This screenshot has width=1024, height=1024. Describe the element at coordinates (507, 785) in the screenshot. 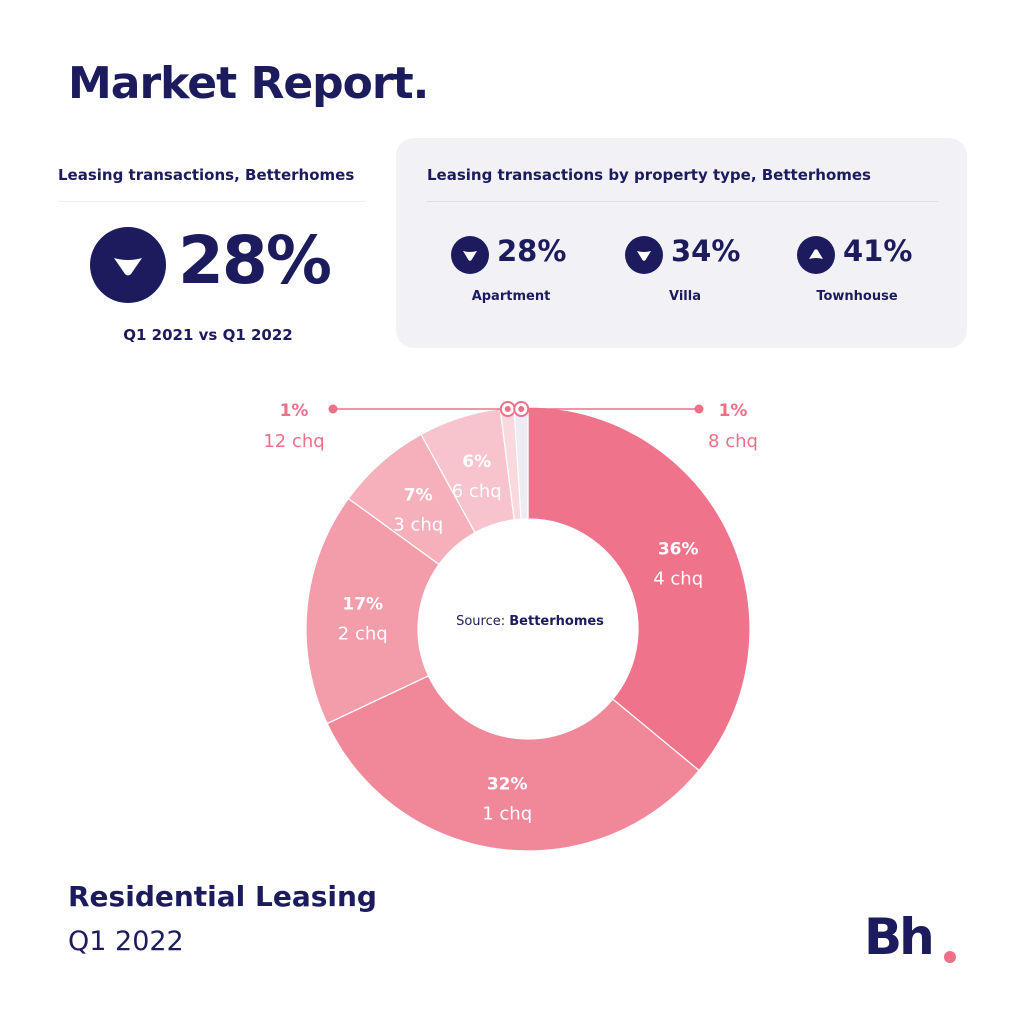

I see `slice-percent-label: 32%` at that location.